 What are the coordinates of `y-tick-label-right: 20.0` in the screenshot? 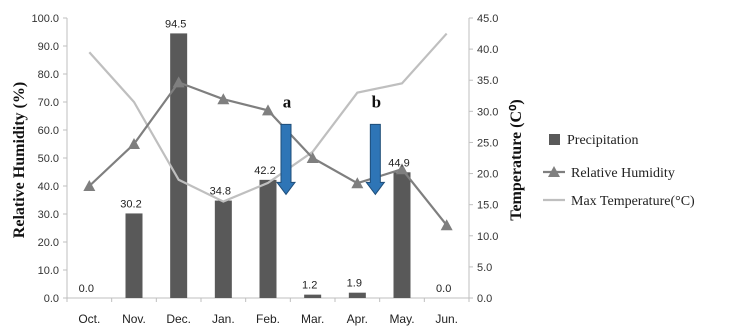 It's located at (487, 175).